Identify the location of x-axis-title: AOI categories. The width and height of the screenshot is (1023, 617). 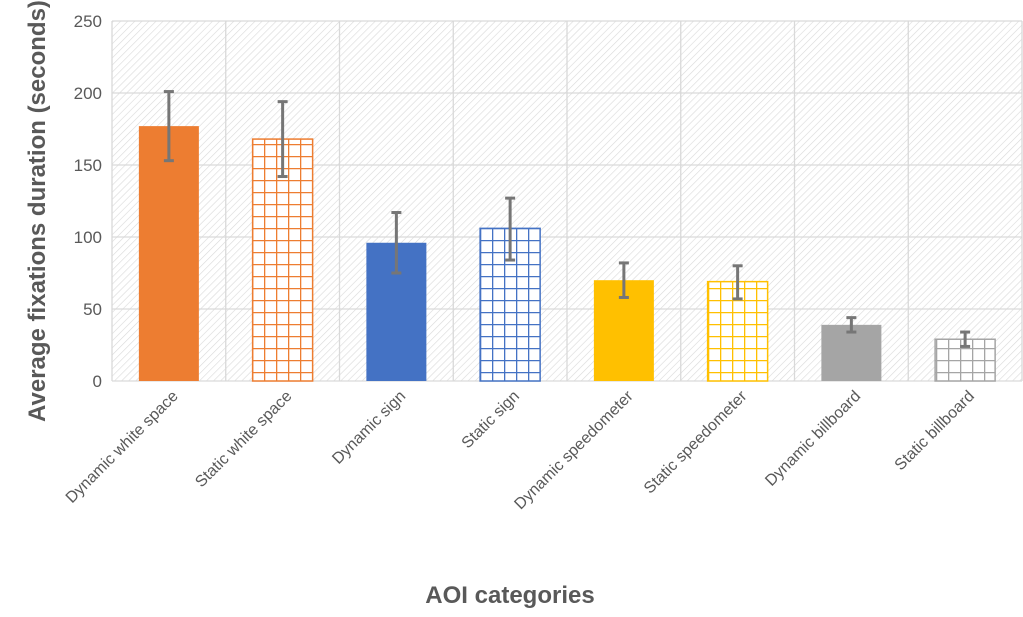
(509, 595).